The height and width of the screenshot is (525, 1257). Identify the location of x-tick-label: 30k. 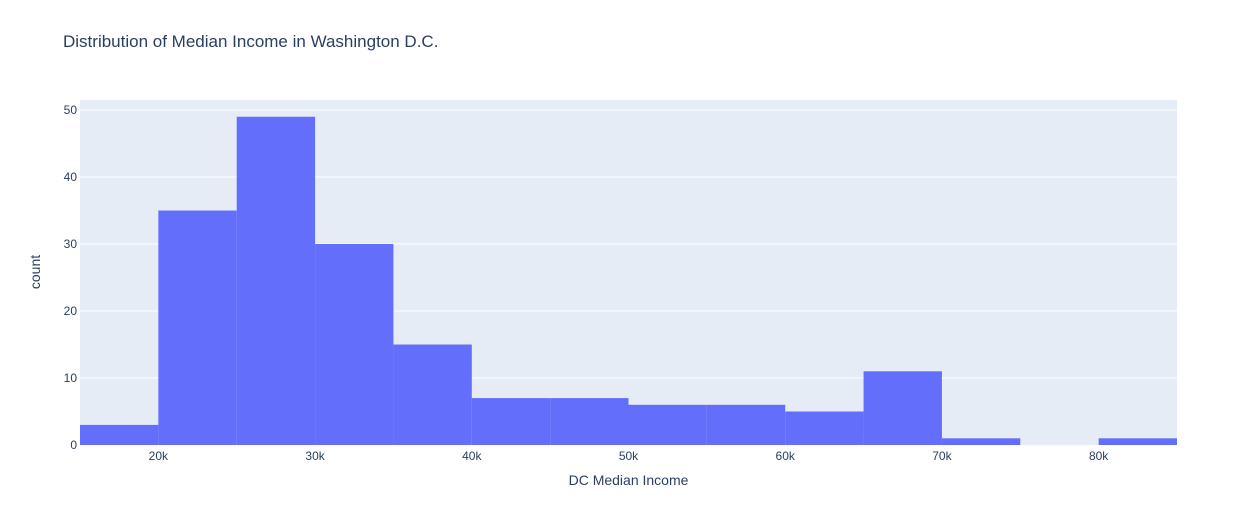
(315, 456).